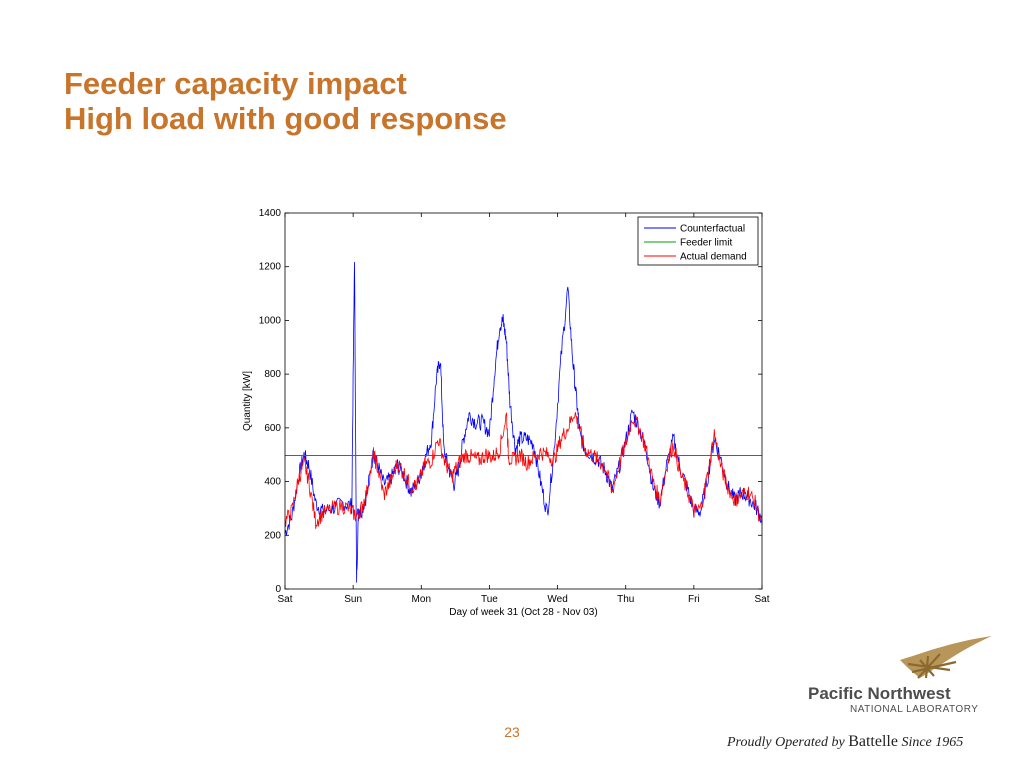  I want to click on y-tick-label: 200, so click(272, 535).